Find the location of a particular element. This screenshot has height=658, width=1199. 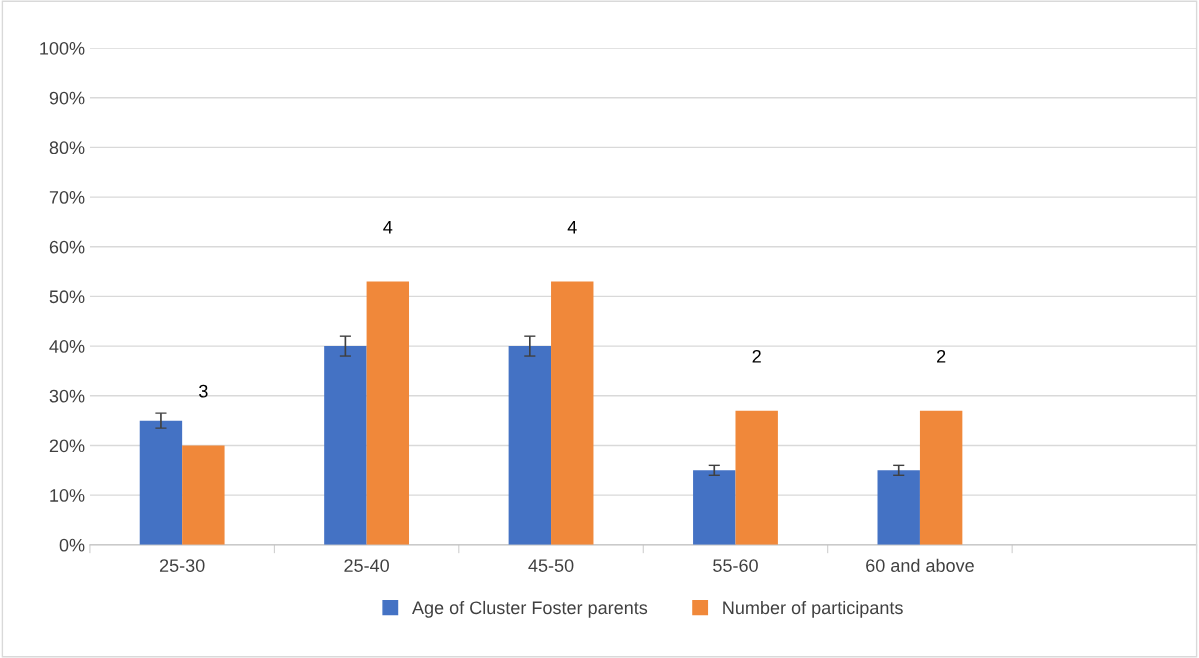

y-tick-label: 0% is located at coordinates (72, 545).